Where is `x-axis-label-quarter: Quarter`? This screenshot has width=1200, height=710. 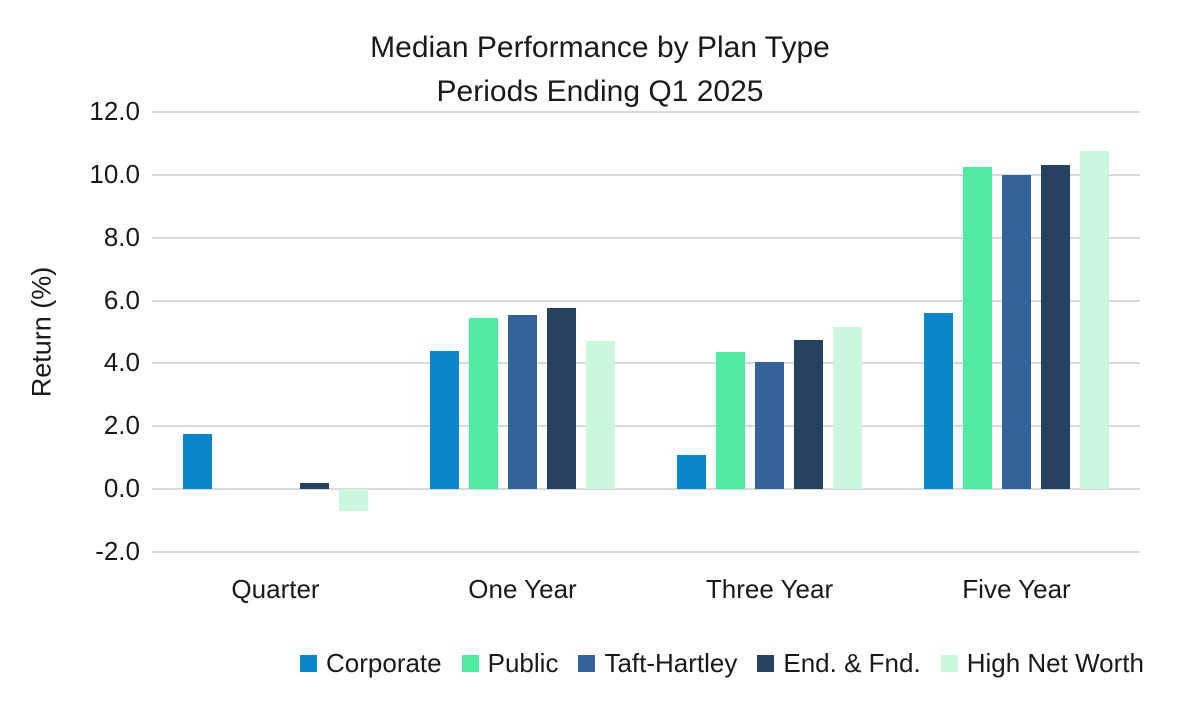 x-axis-label-quarter: Quarter is located at coordinates (275, 589).